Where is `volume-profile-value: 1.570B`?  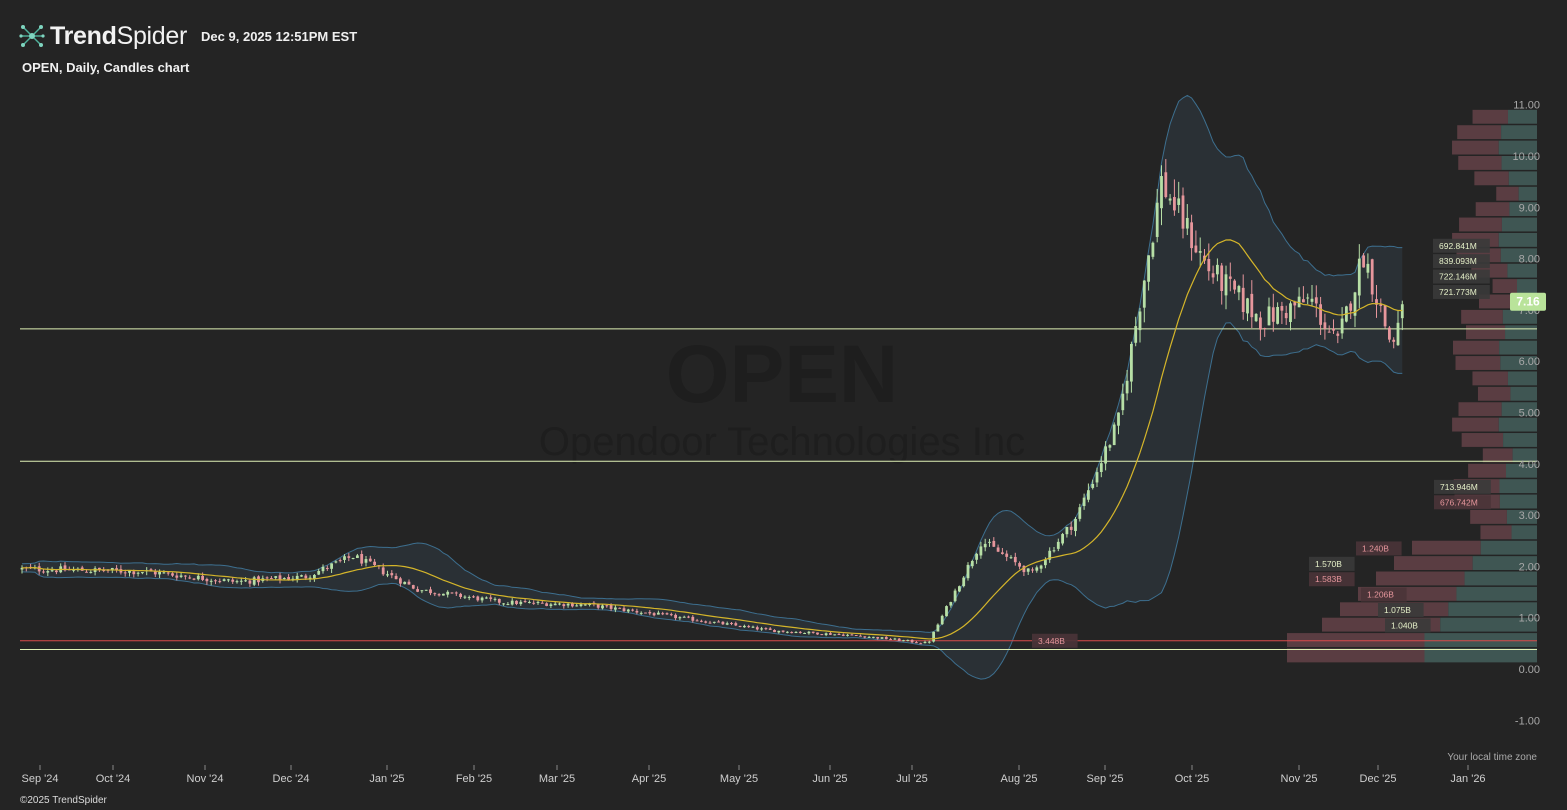 volume-profile-value: 1.570B is located at coordinates (1328, 564).